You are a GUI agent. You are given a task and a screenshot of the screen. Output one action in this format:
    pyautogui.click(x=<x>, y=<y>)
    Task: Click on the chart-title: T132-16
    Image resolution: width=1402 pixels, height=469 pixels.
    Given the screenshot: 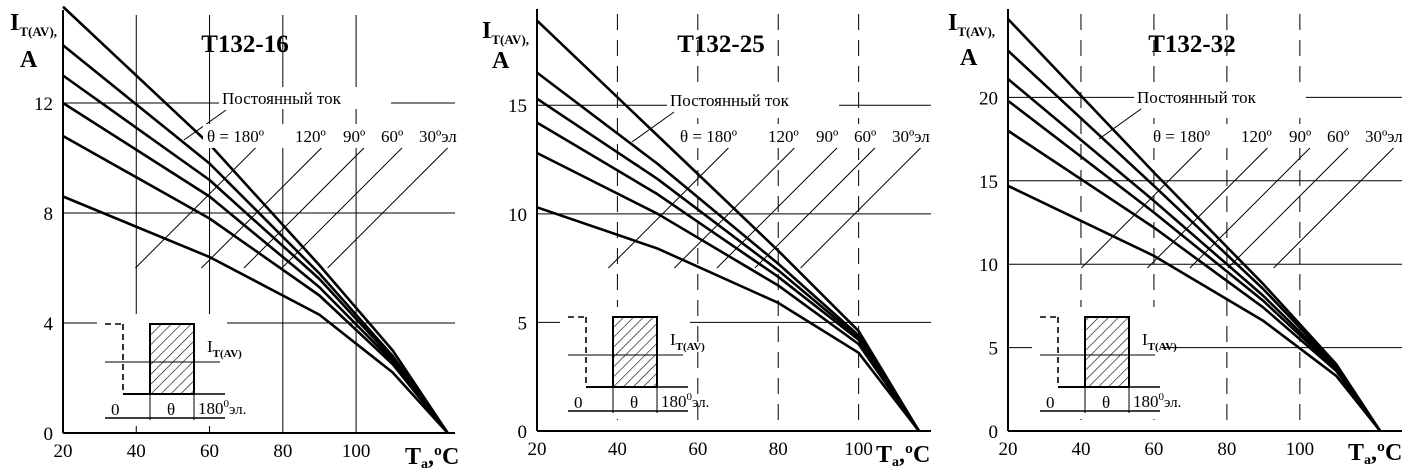 What is the action you would take?
    pyautogui.click(x=245, y=44)
    